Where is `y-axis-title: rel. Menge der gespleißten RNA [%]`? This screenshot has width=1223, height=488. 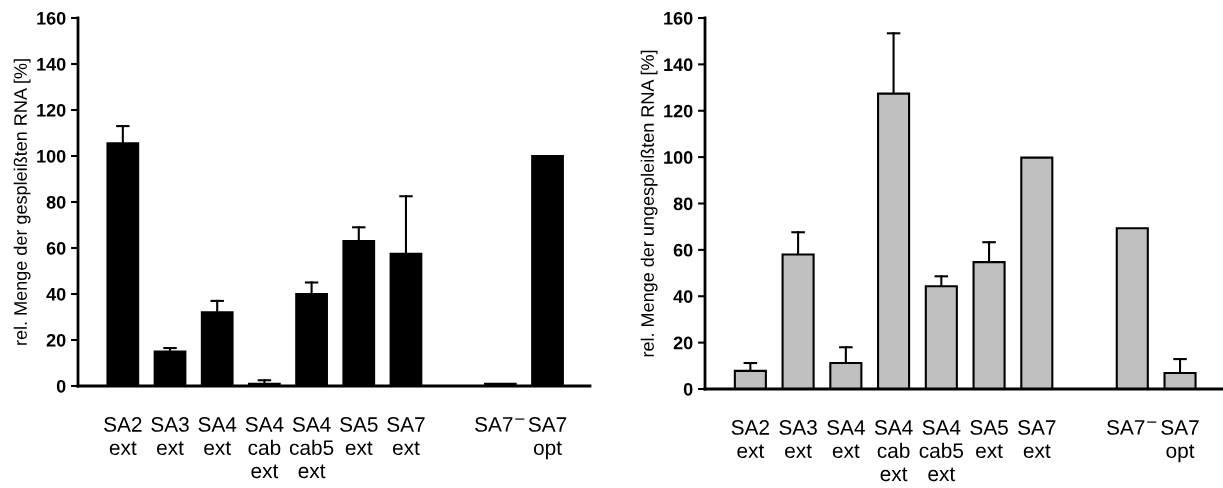
y-axis-title: rel. Menge der gespleißten RNA [%] is located at coordinates (22, 202).